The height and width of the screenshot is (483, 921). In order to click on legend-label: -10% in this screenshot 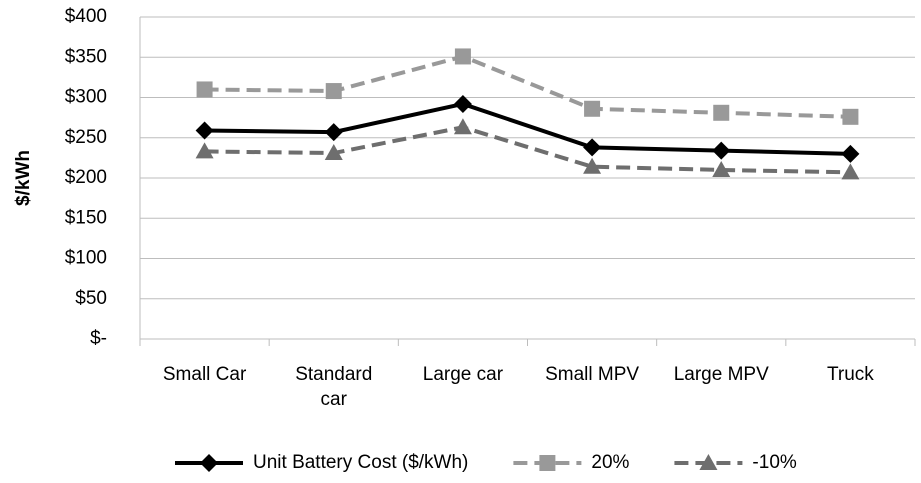, I will do `click(774, 462)`.